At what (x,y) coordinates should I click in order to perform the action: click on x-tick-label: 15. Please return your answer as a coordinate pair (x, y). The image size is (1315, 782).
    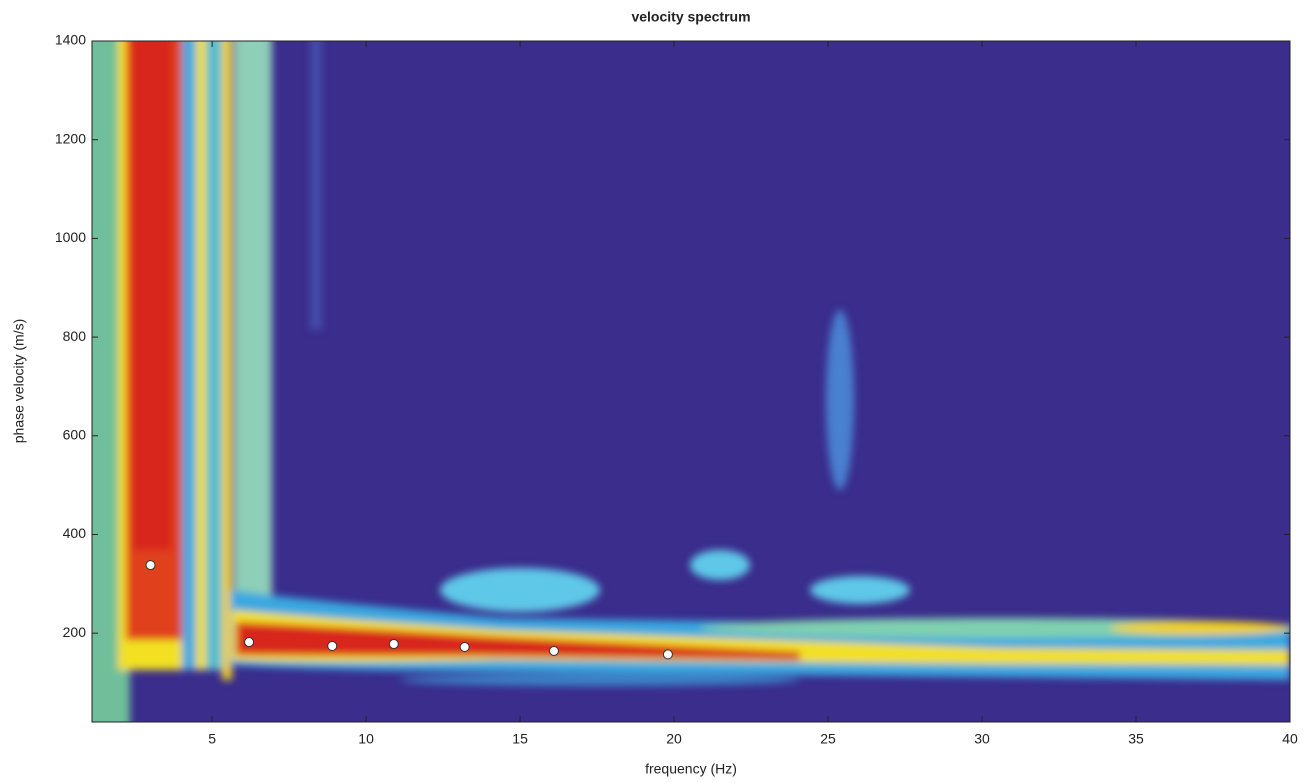
    Looking at the image, I should click on (520, 739).